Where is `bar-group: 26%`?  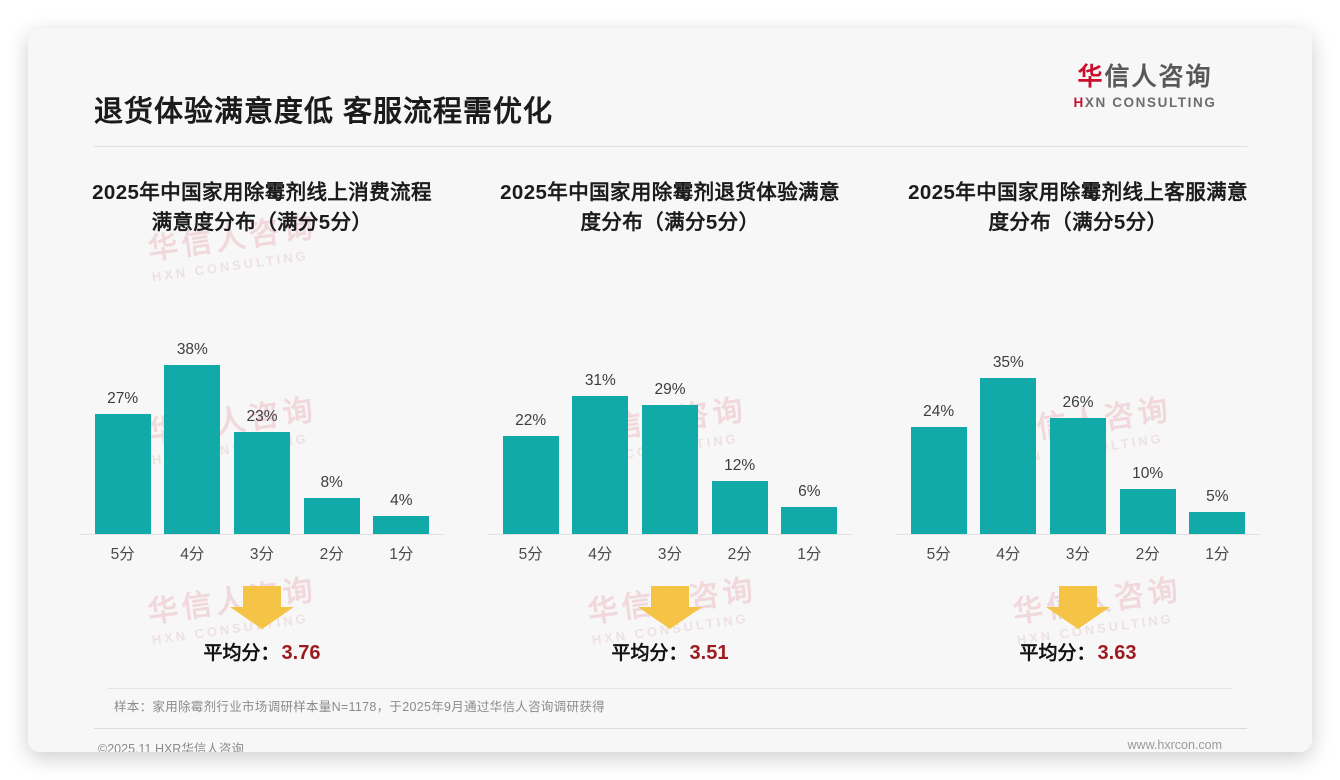 bar-group: 26% is located at coordinates (1077, 426).